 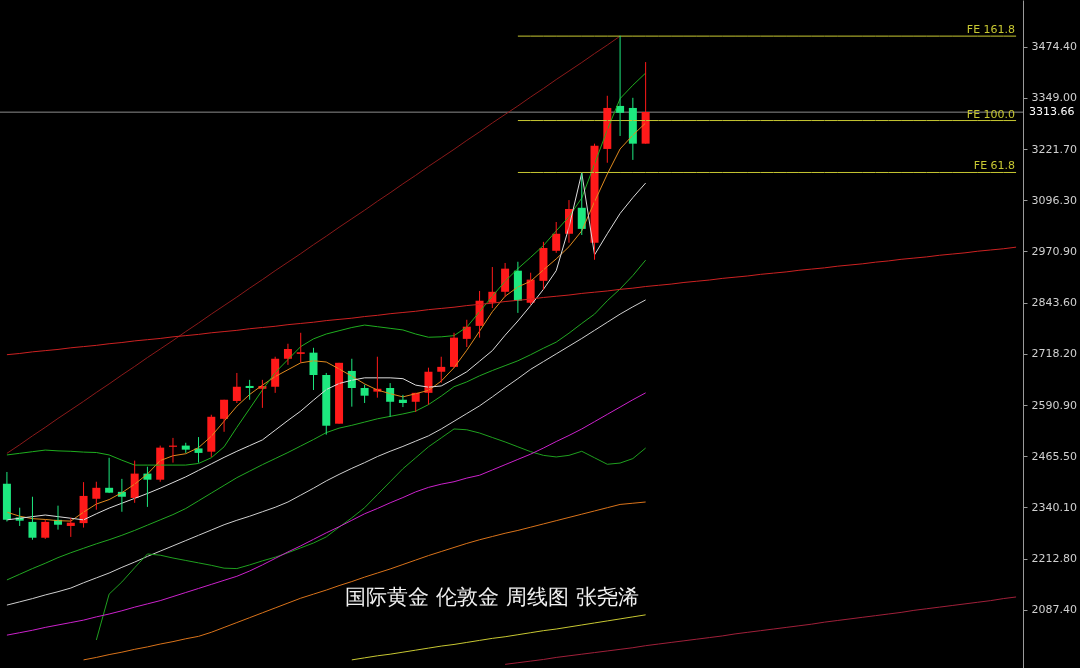 What do you see at coordinates (1054, 47) in the screenshot?
I see `y-tick-label: 3474.40` at bounding box center [1054, 47].